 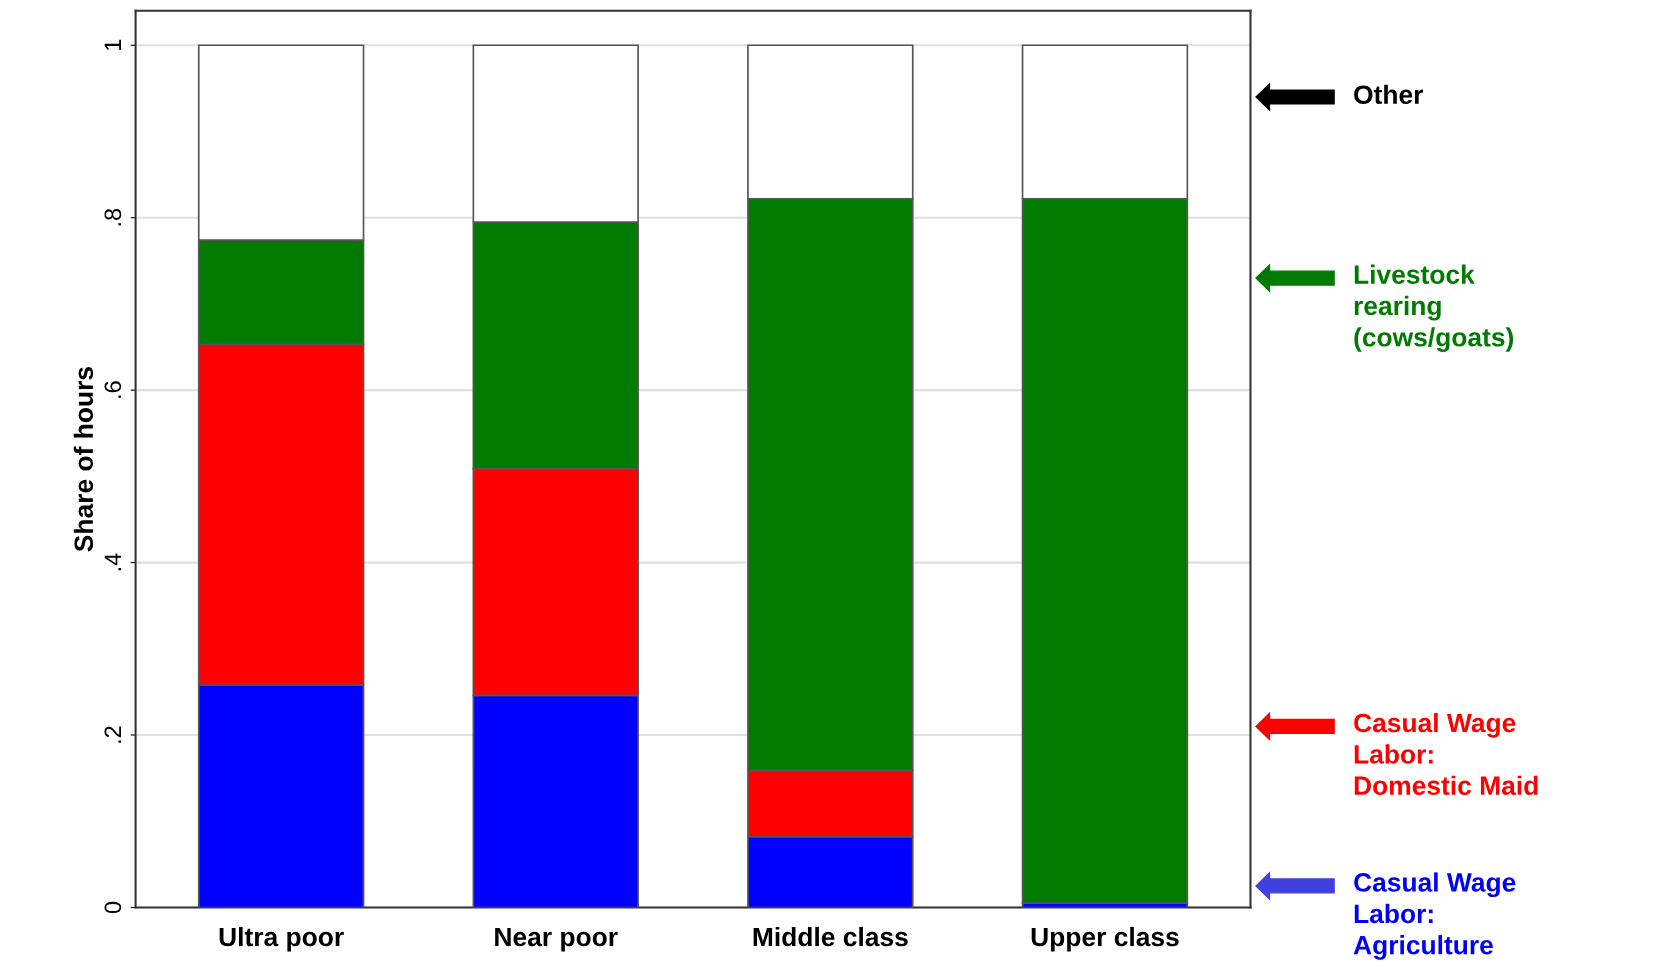 I want to click on y-tick-label: 1, so click(x=112, y=45).